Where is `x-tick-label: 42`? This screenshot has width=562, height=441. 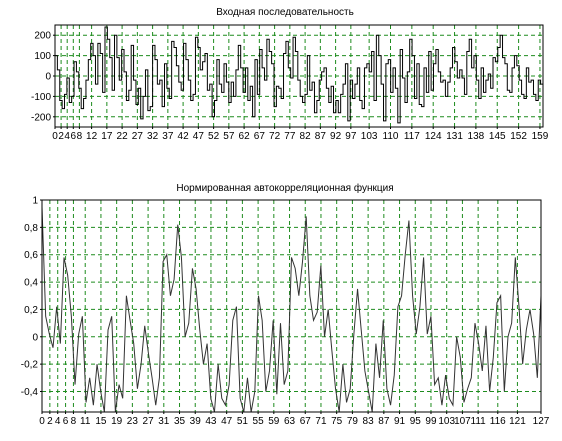 x-tick-label: 42 is located at coordinates (184, 136).